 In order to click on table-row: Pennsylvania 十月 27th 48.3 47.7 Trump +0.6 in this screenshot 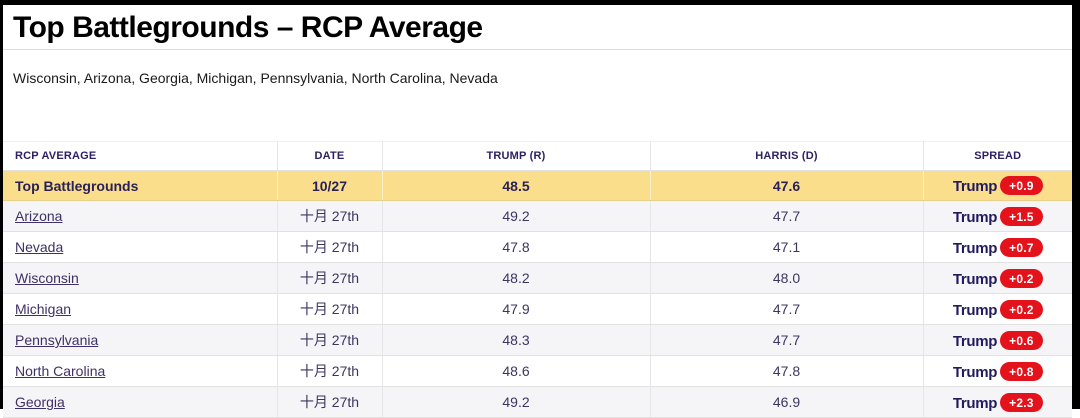, I will do `click(537, 340)`.